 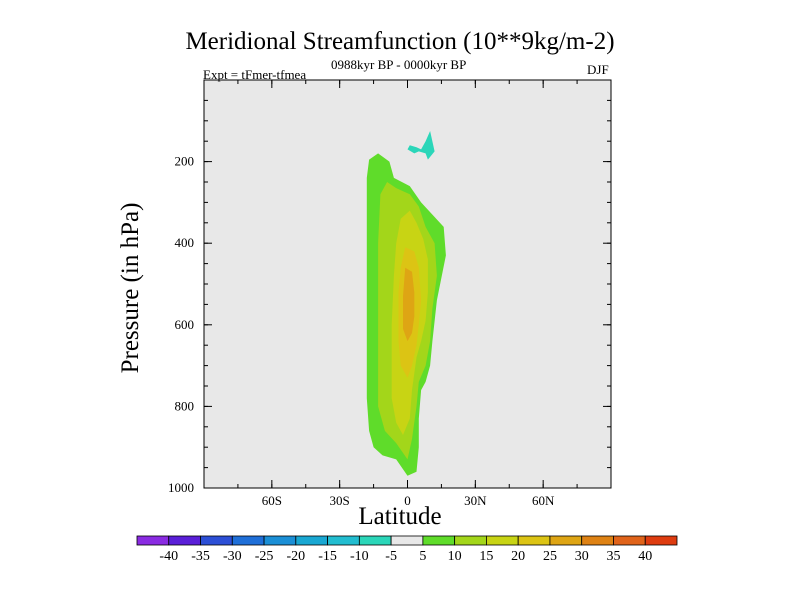 I want to click on colorbar-label: -20, so click(x=295, y=556).